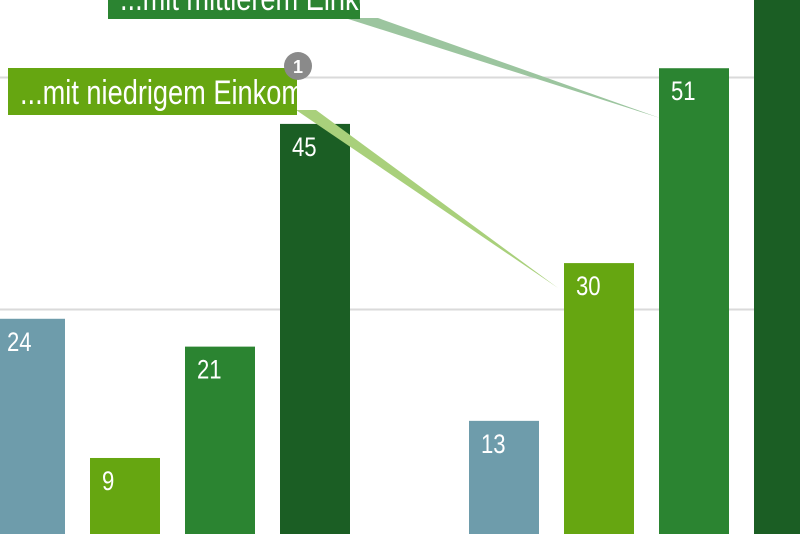 The height and width of the screenshot is (534, 800). Describe the element at coordinates (427, 199) in the screenshot. I see `low-income-pointer` at that location.